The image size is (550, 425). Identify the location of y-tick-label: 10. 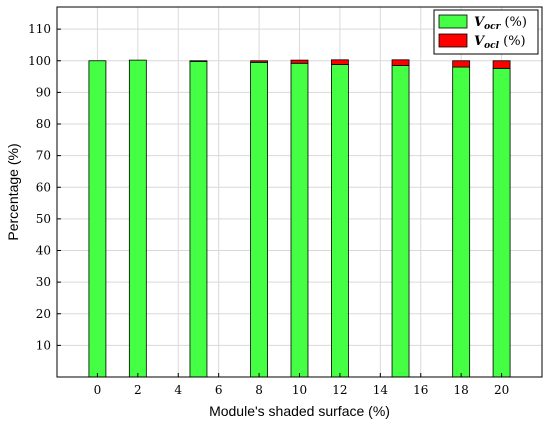
(43, 345).